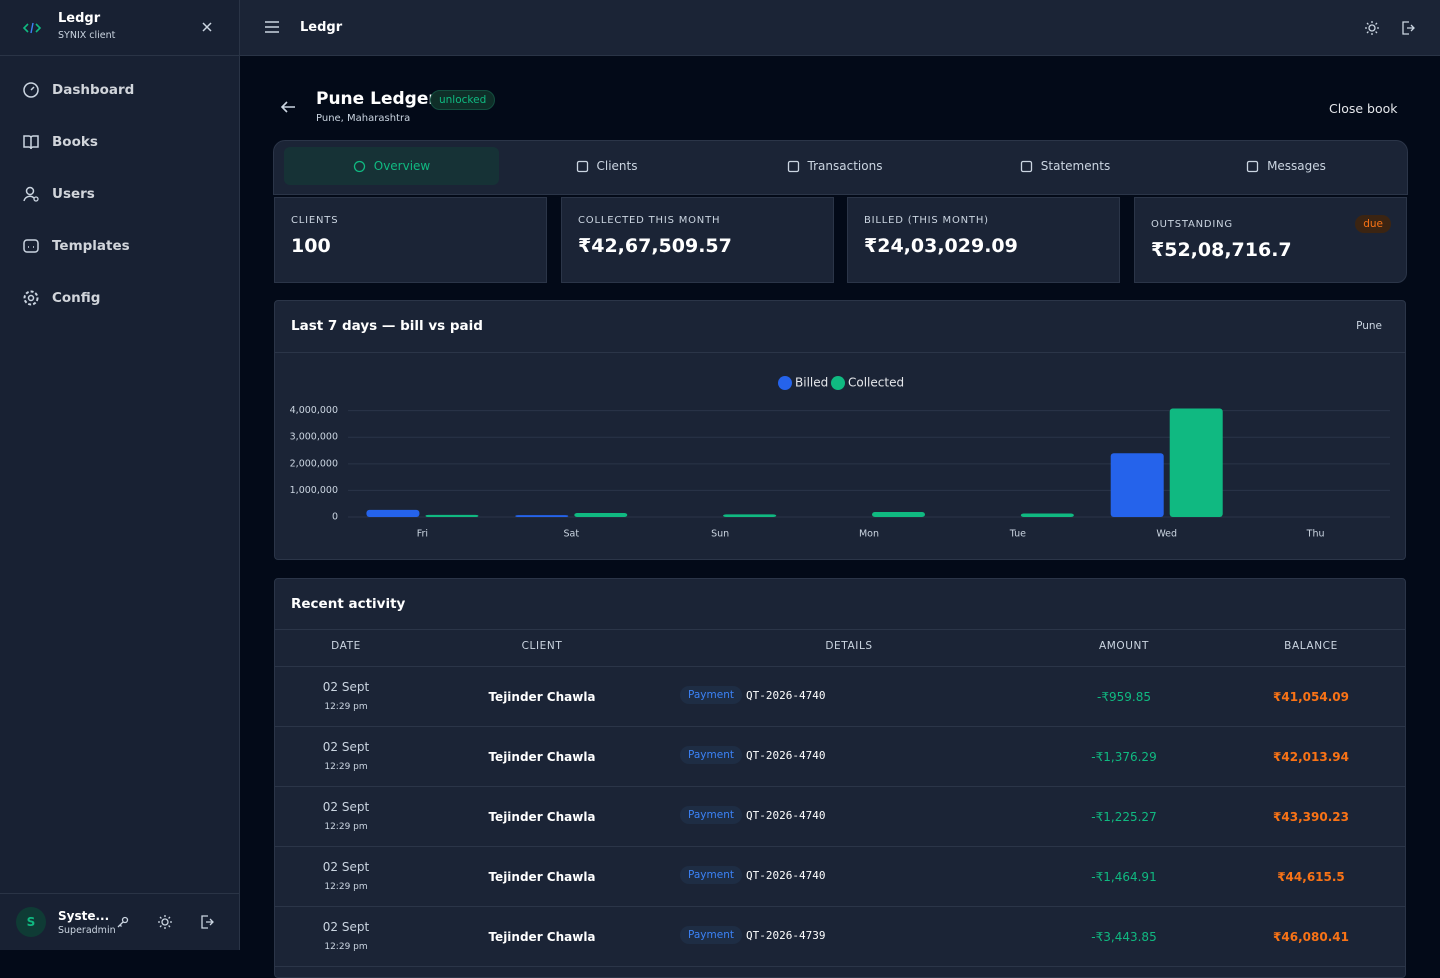 This screenshot has width=1440, height=978. I want to click on y-tick-label: 0, so click(335, 517).